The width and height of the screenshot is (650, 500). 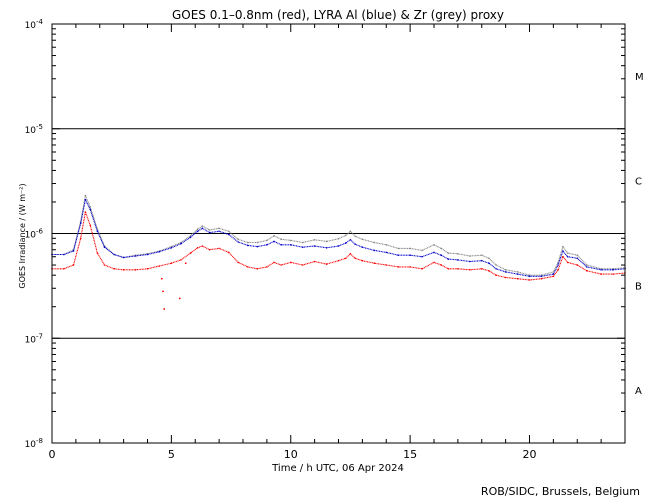 I want to click on x-tick-label: 5, so click(x=171, y=454).